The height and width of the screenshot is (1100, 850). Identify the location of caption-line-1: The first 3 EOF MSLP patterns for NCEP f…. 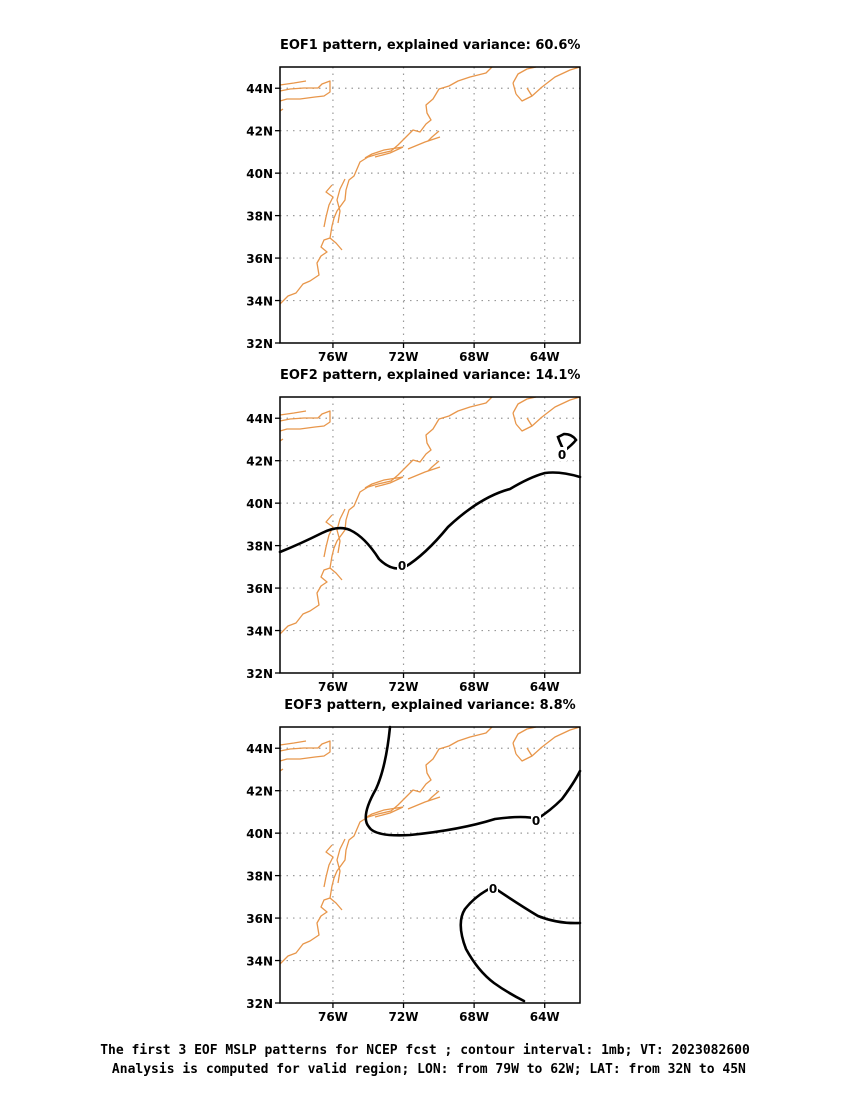
(425, 1050).